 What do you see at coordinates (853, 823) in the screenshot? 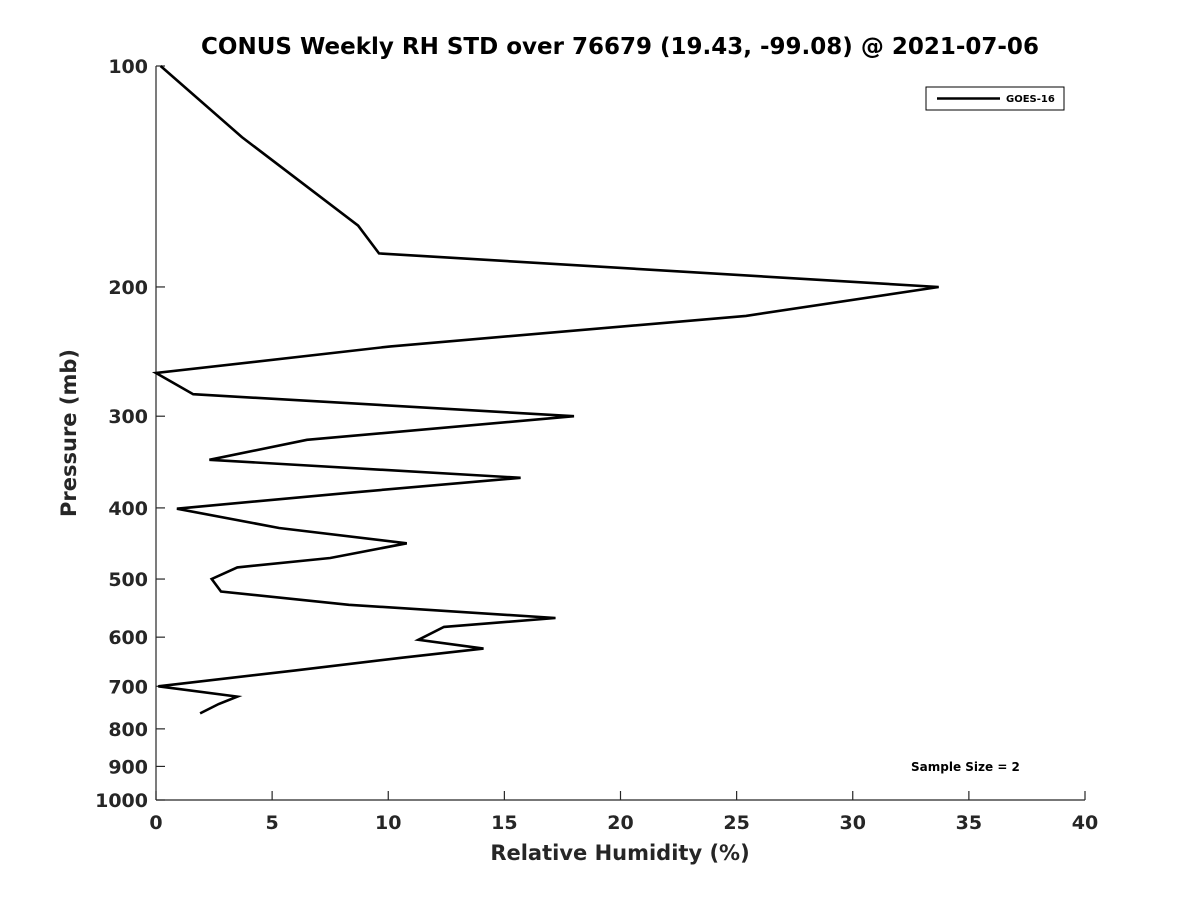
I see `x-tick-label: 30` at bounding box center [853, 823].